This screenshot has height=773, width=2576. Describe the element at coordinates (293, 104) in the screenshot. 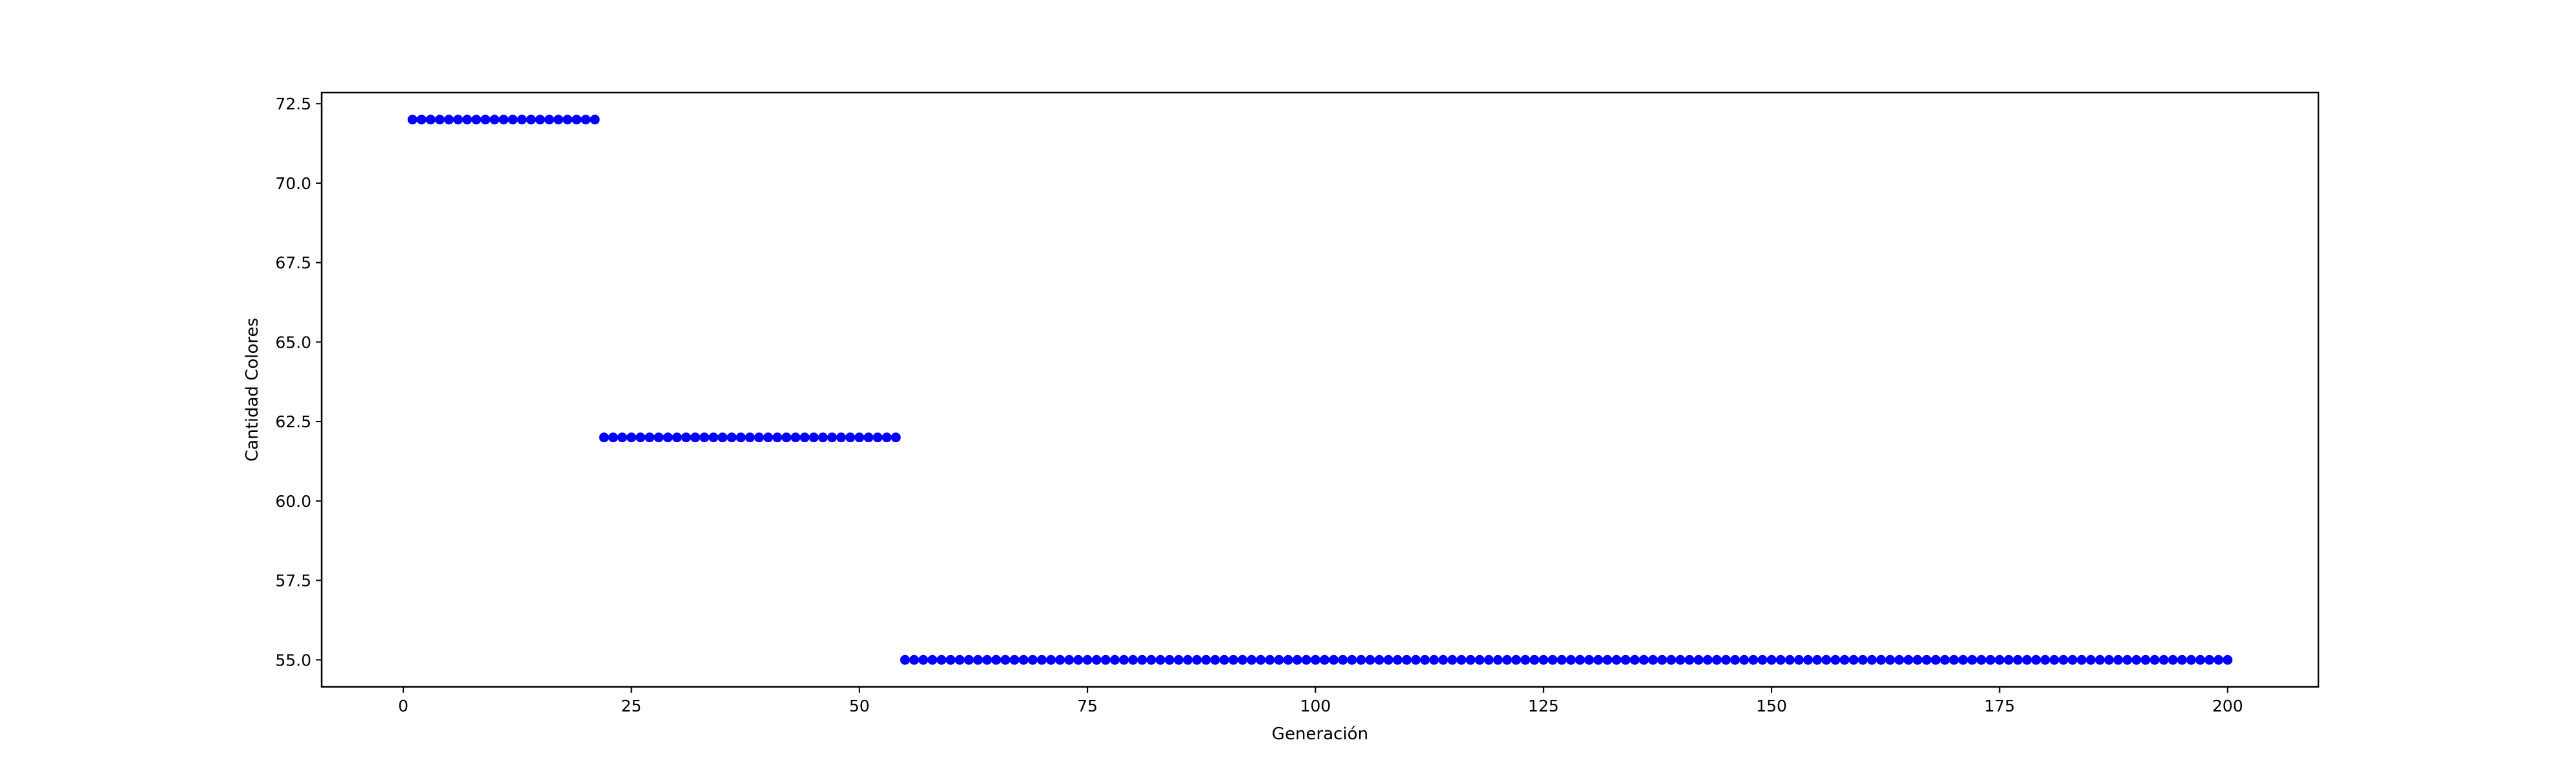

I see `y-tick-label: 72.5` at that location.